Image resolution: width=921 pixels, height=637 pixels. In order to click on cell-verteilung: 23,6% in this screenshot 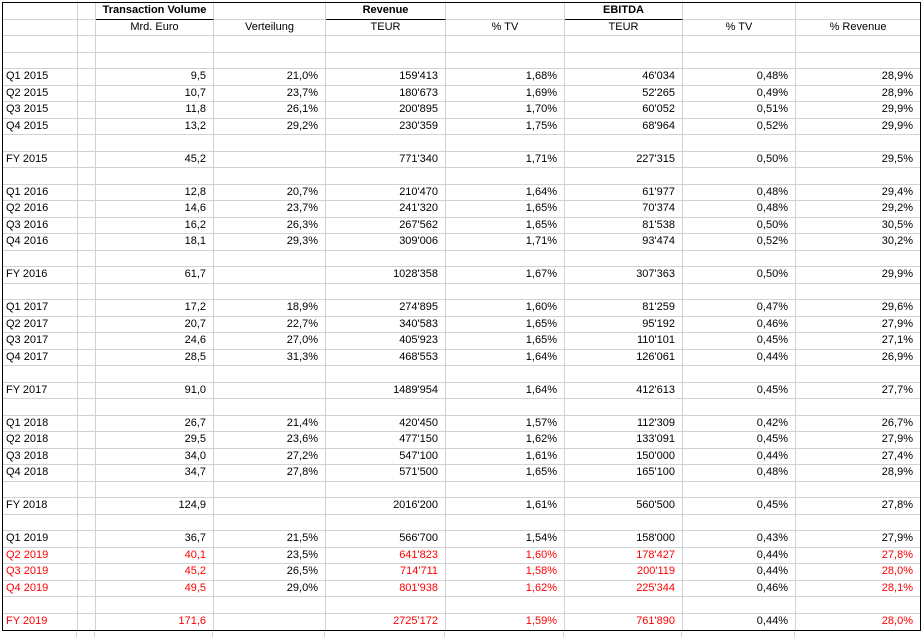, I will do `click(270, 440)`.